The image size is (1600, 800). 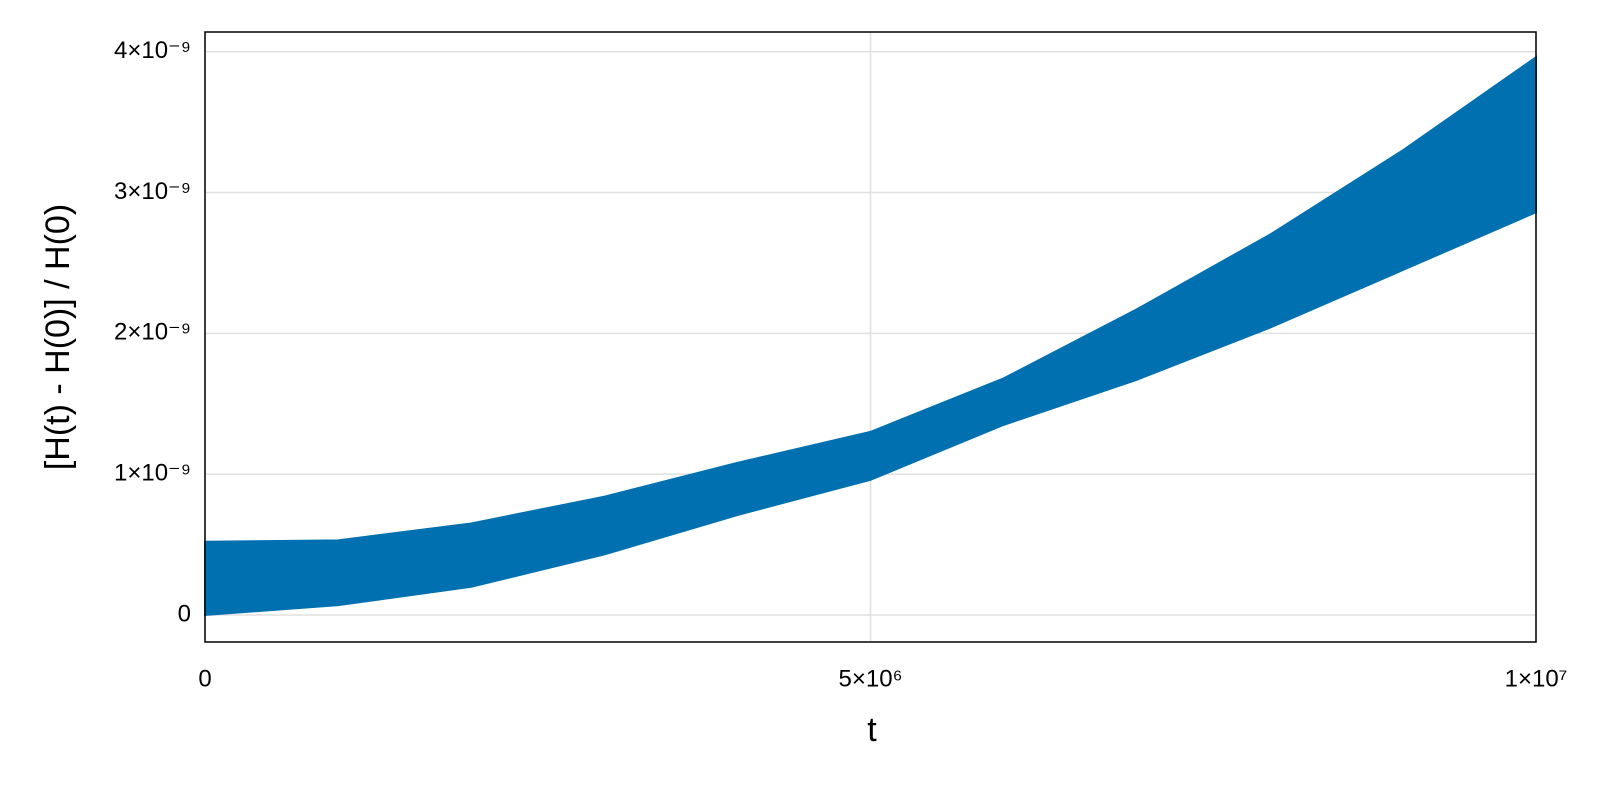 What do you see at coordinates (204, 678) in the screenshot?
I see `x-tick-label: 0` at bounding box center [204, 678].